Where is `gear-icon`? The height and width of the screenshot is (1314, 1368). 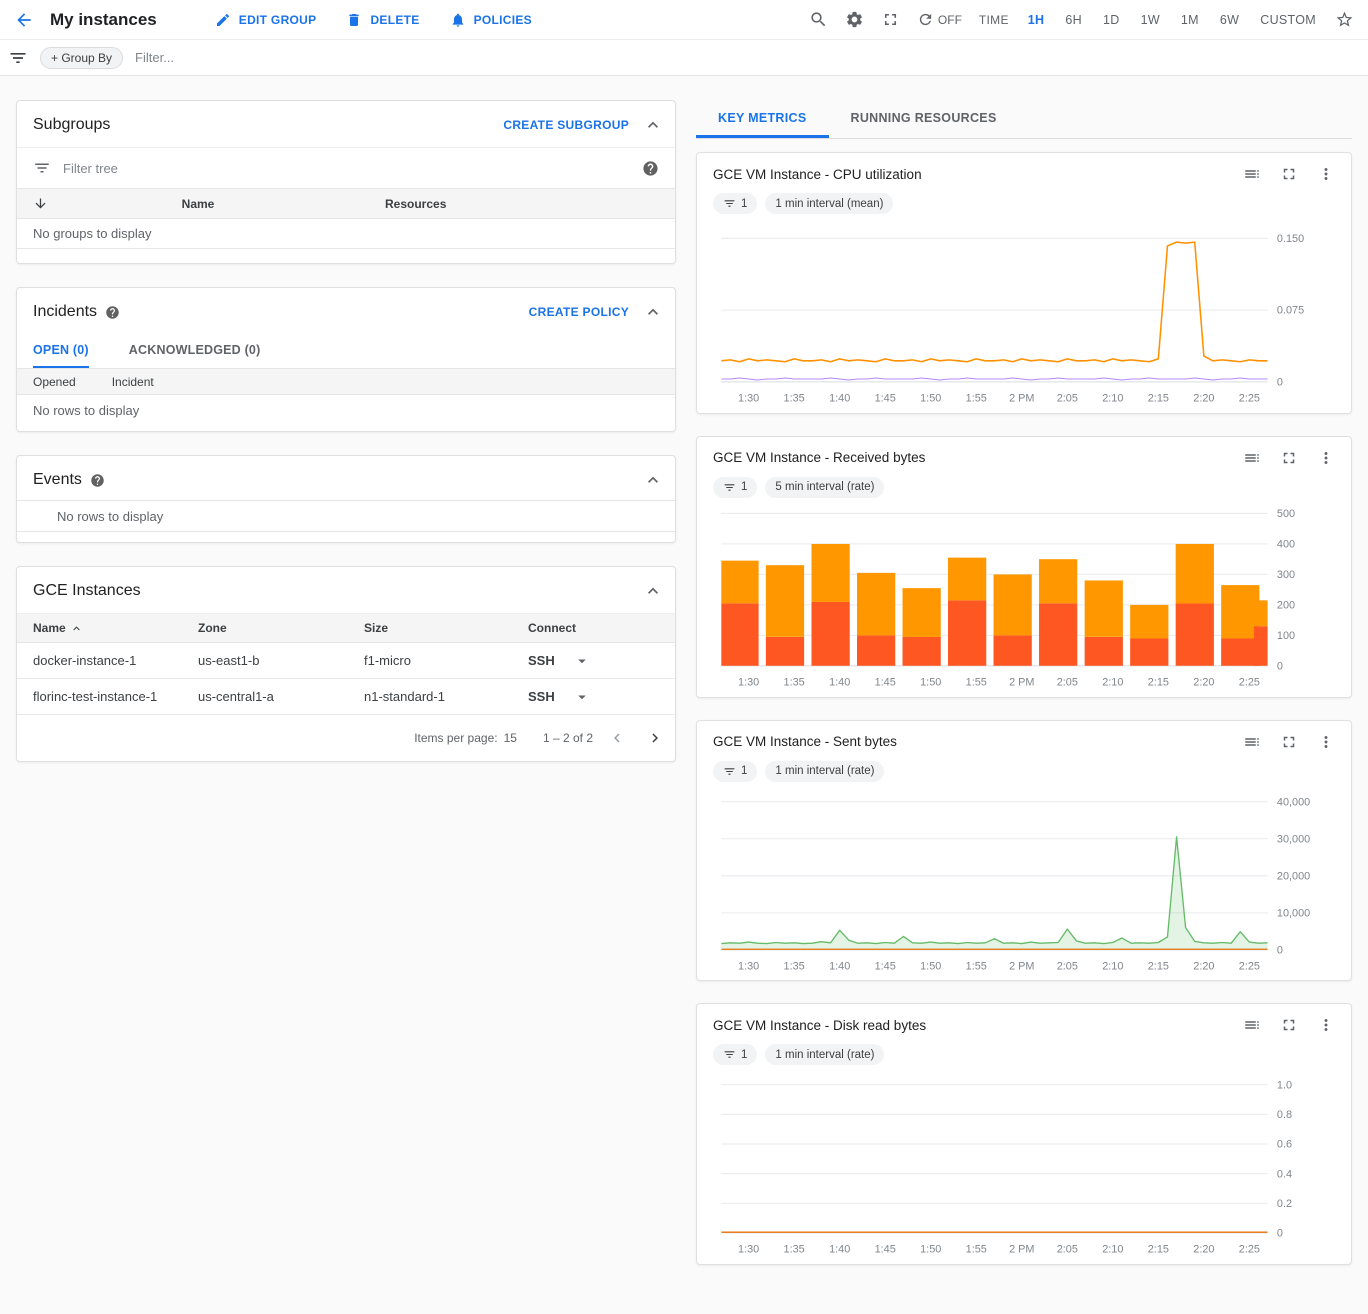 gear-icon is located at coordinates (854, 19).